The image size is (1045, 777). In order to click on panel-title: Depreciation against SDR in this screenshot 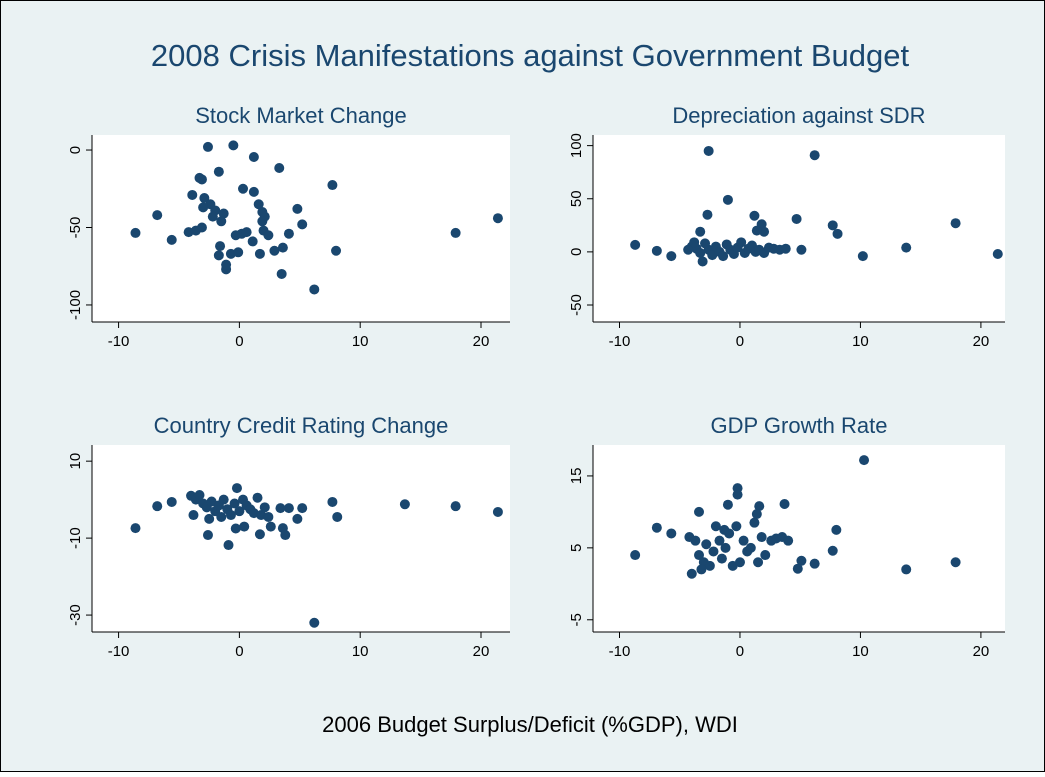, I will do `click(798, 115)`.